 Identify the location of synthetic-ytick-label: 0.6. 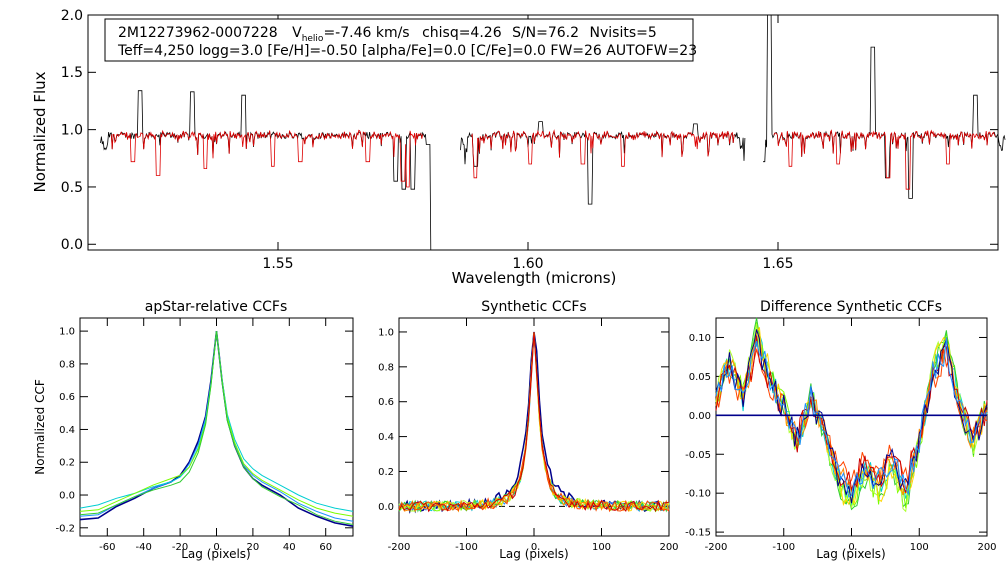
(386, 402).